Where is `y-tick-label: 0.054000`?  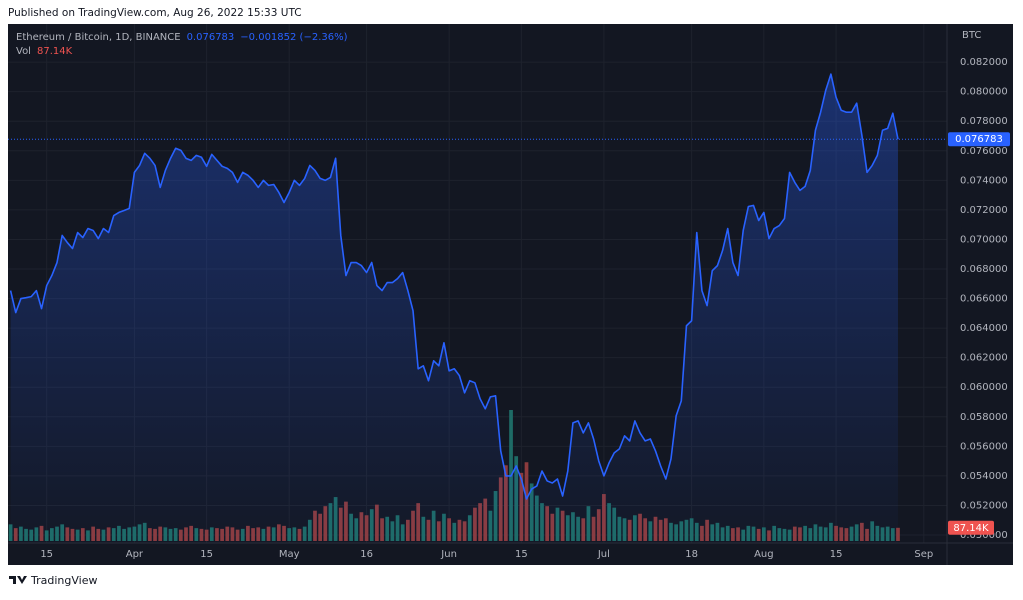 y-tick-label: 0.054000 is located at coordinates (984, 476).